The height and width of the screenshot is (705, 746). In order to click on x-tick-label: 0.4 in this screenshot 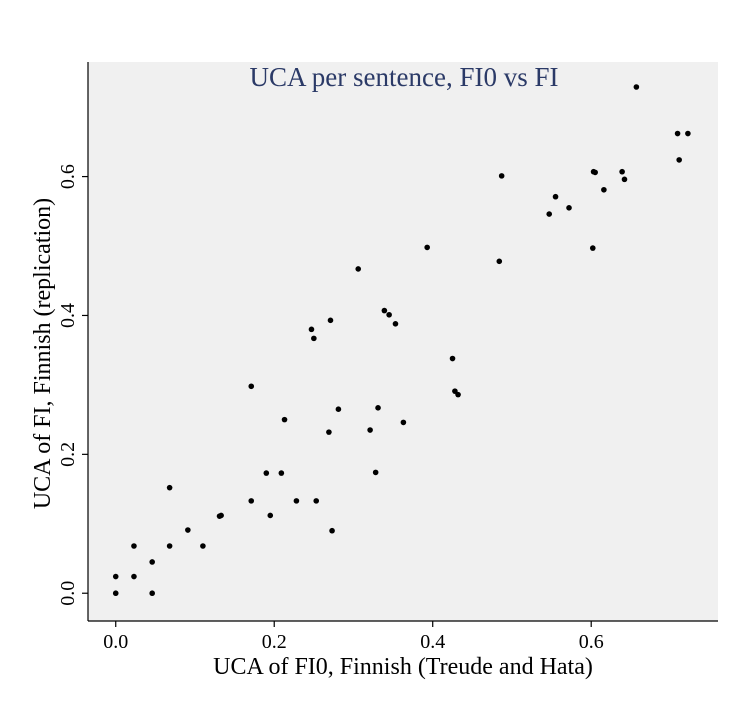, I will do `click(432, 642)`.